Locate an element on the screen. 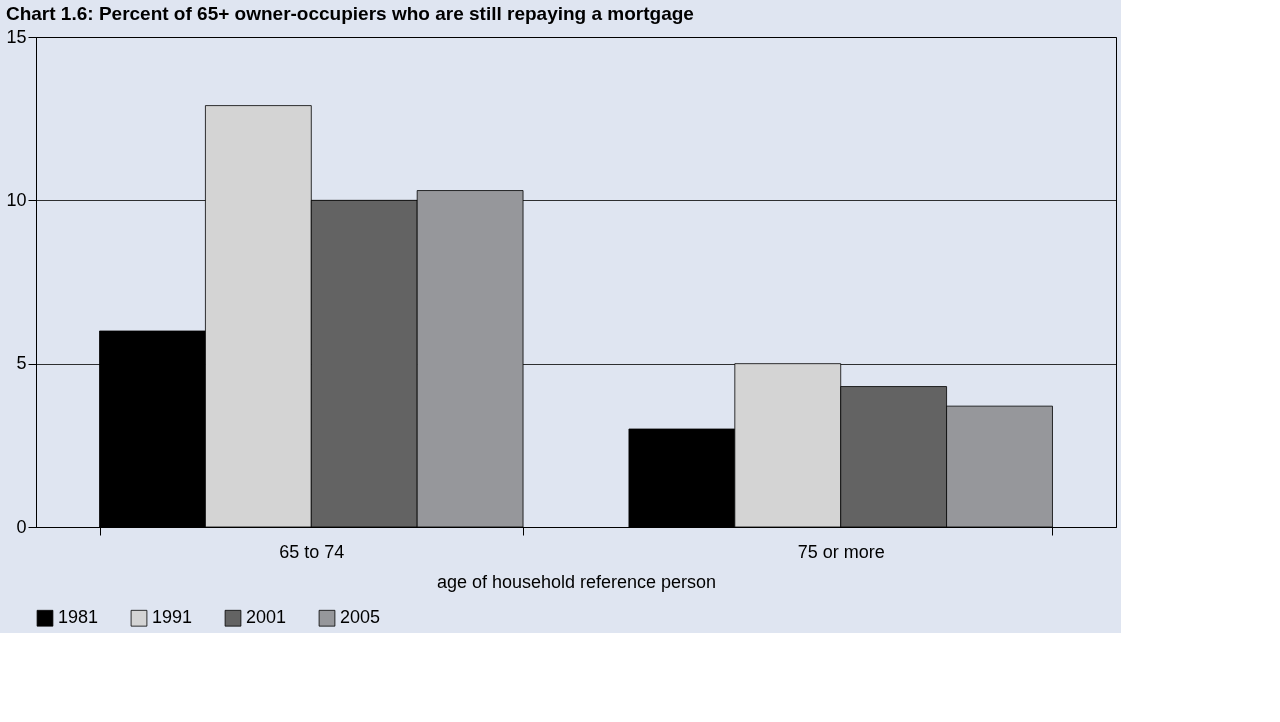  y-tick-label: 10 is located at coordinates (16, 199).